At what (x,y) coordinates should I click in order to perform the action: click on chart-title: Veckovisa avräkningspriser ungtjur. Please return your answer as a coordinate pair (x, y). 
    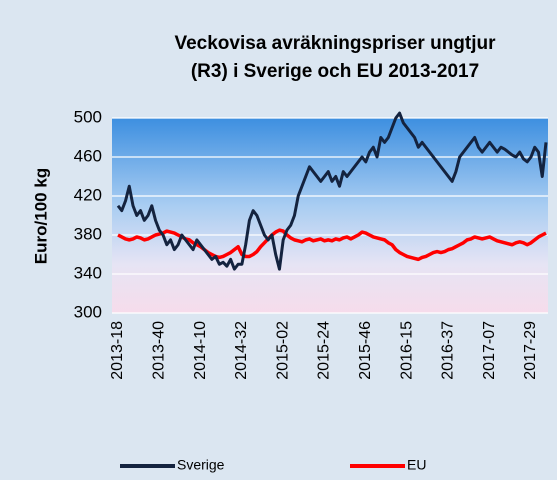
    Looking at the image, I should click on (335, 43).